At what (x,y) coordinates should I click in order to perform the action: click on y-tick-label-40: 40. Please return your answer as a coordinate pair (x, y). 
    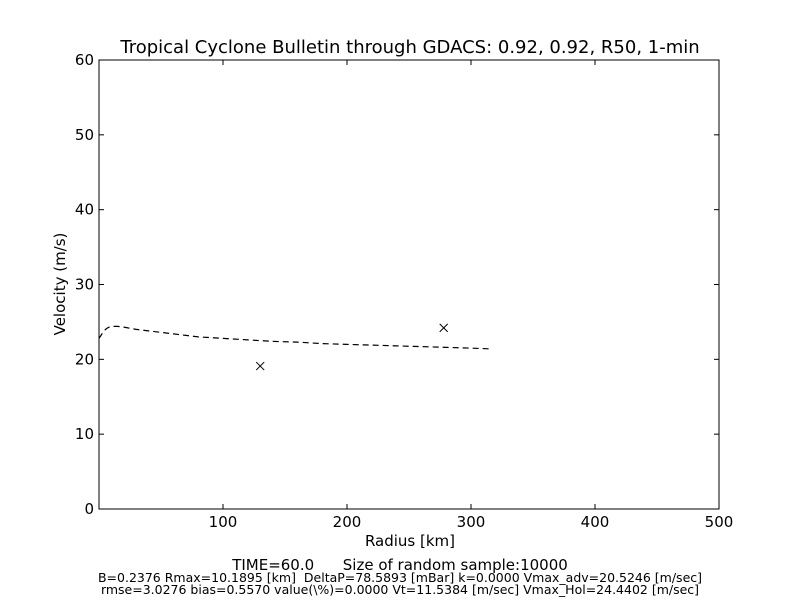
    Looking at the image, I should click on (84, 210).